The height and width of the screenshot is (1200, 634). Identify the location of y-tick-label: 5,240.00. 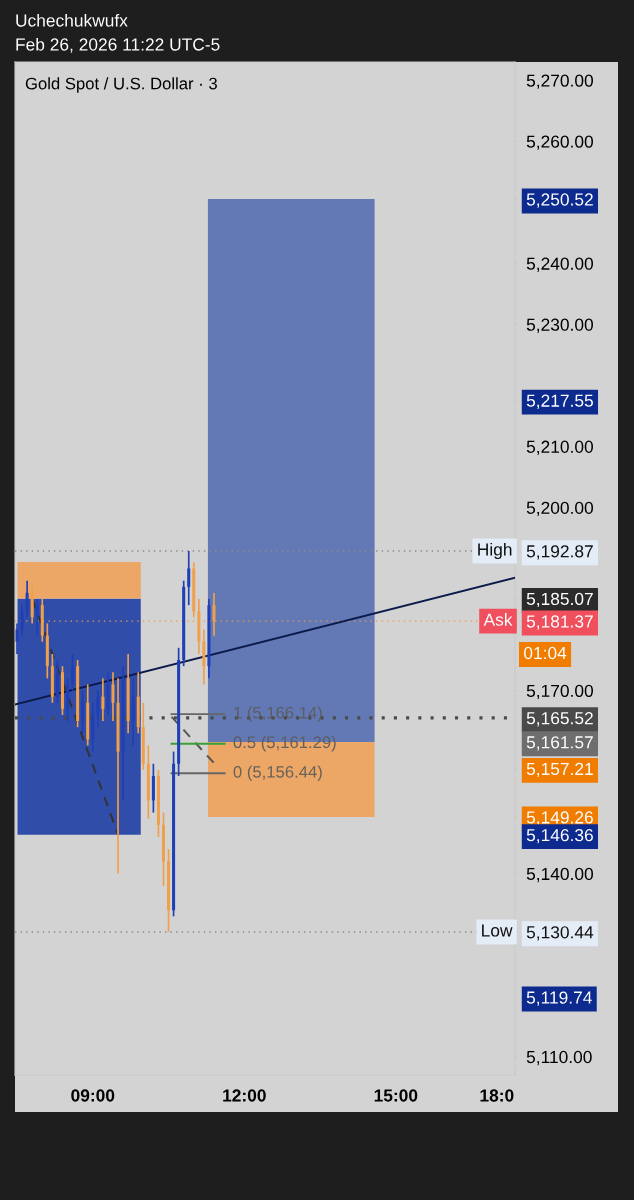
(560, 264).